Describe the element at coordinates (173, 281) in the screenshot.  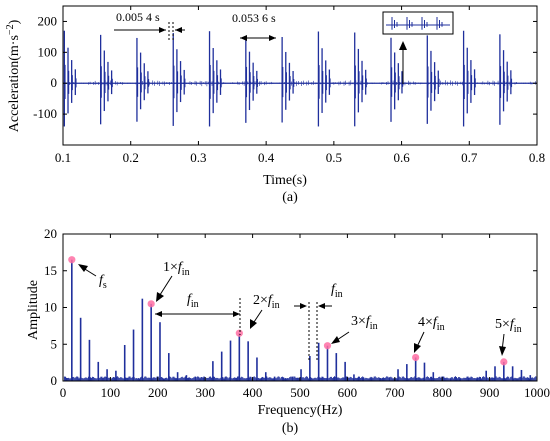
I see `harmonic-1-annotation: 1×fin` at that location.